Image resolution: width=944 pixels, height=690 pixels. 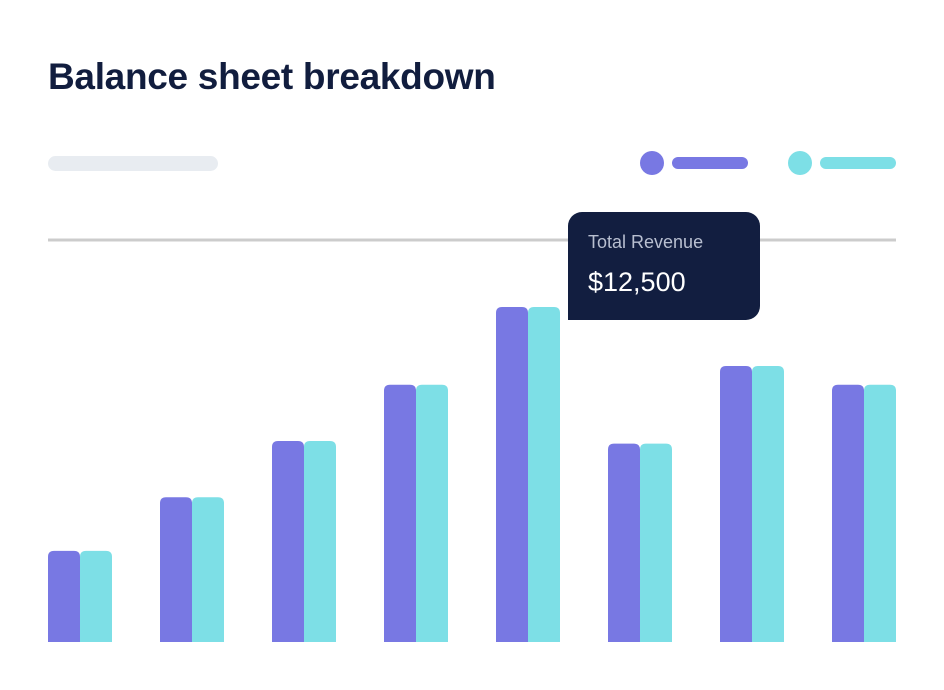 I want to click on tooltip: Total Revenue $12,500, so click(x=664, y=266).